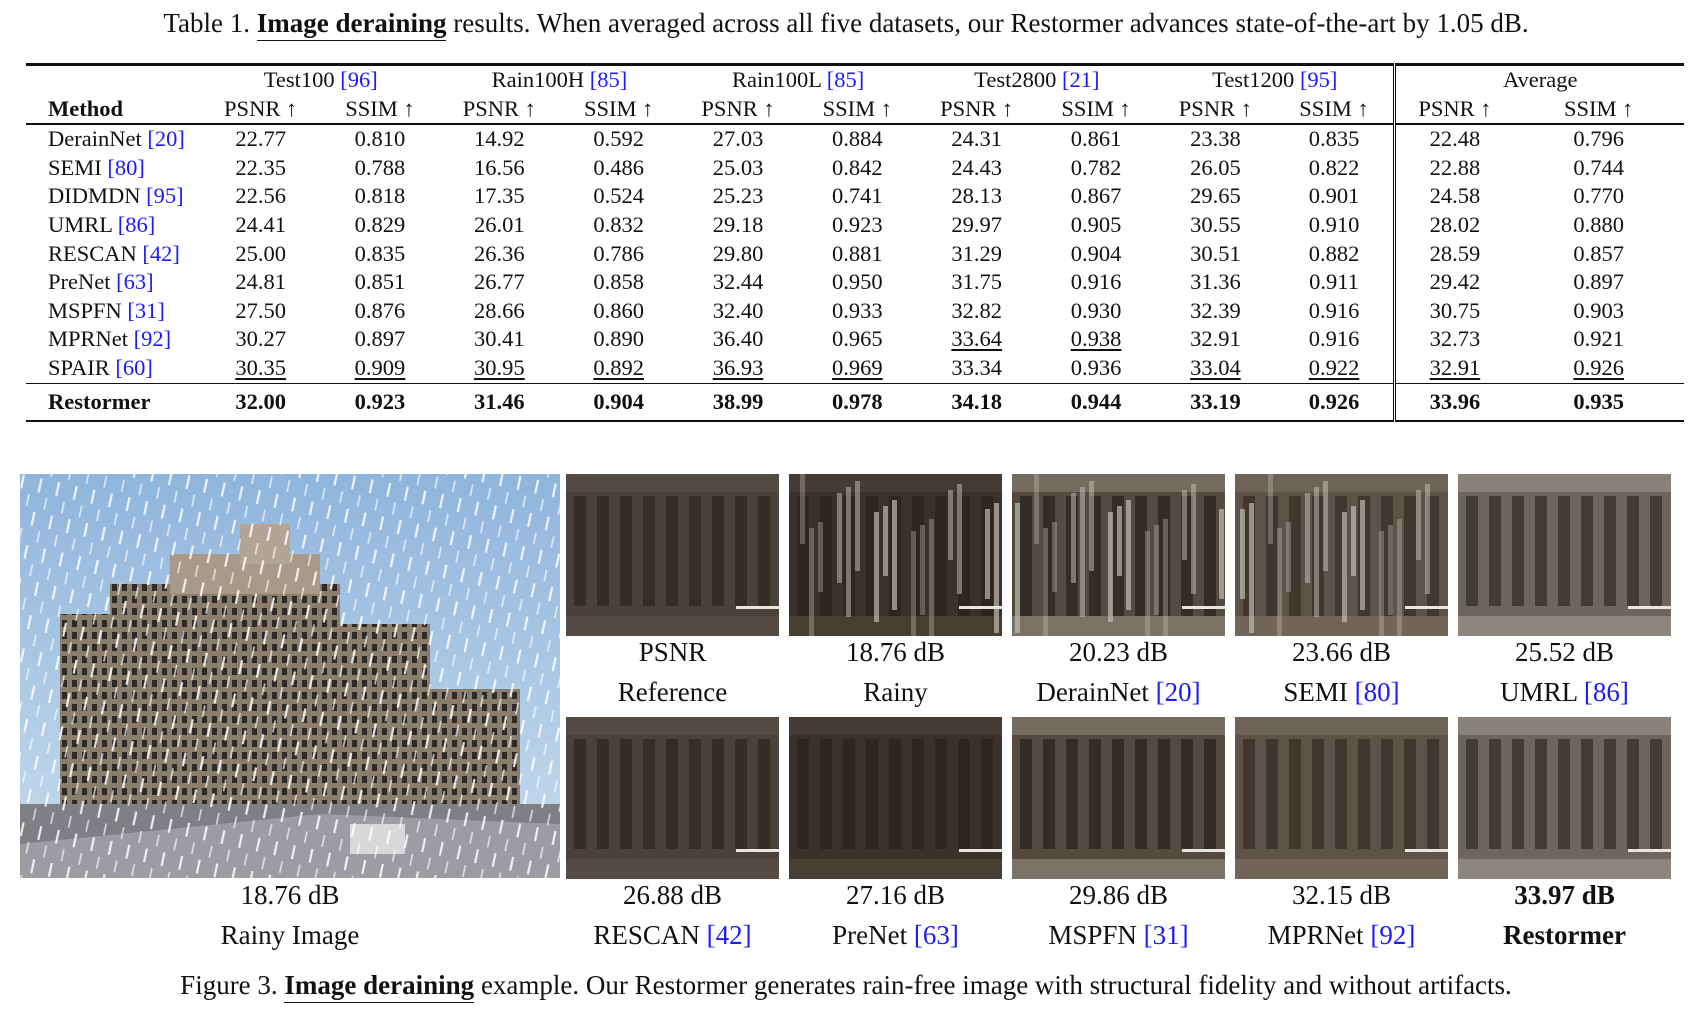  I want to click on psnr-cell: 22.48, so click(1453, 139).